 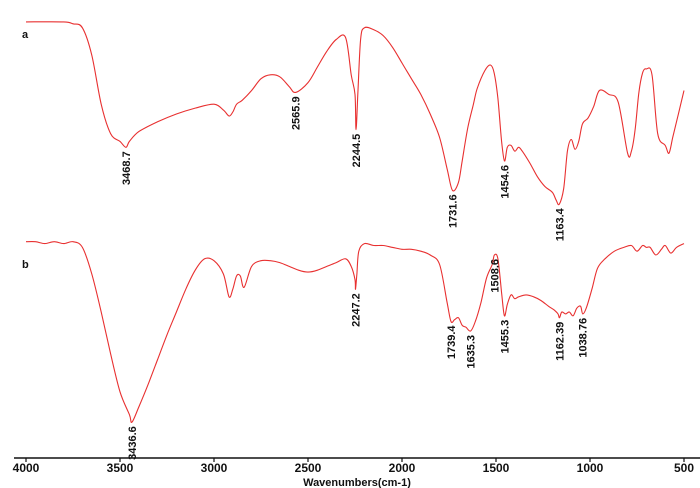 What do you see at coordinates (454, 211) in the screenshot?
I see `peak-label-a-3: 1731.6` at bounding box center [454, 211].